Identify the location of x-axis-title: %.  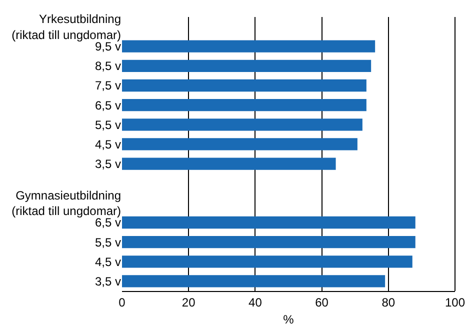
(288, 319).